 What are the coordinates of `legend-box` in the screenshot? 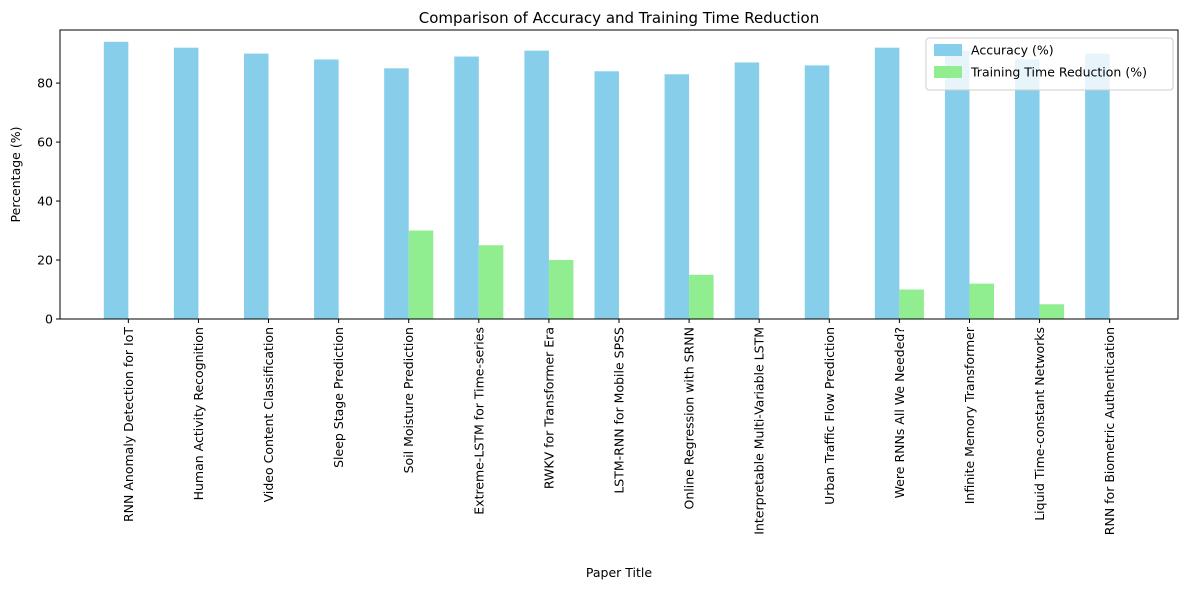 It's located at (1049, 64).